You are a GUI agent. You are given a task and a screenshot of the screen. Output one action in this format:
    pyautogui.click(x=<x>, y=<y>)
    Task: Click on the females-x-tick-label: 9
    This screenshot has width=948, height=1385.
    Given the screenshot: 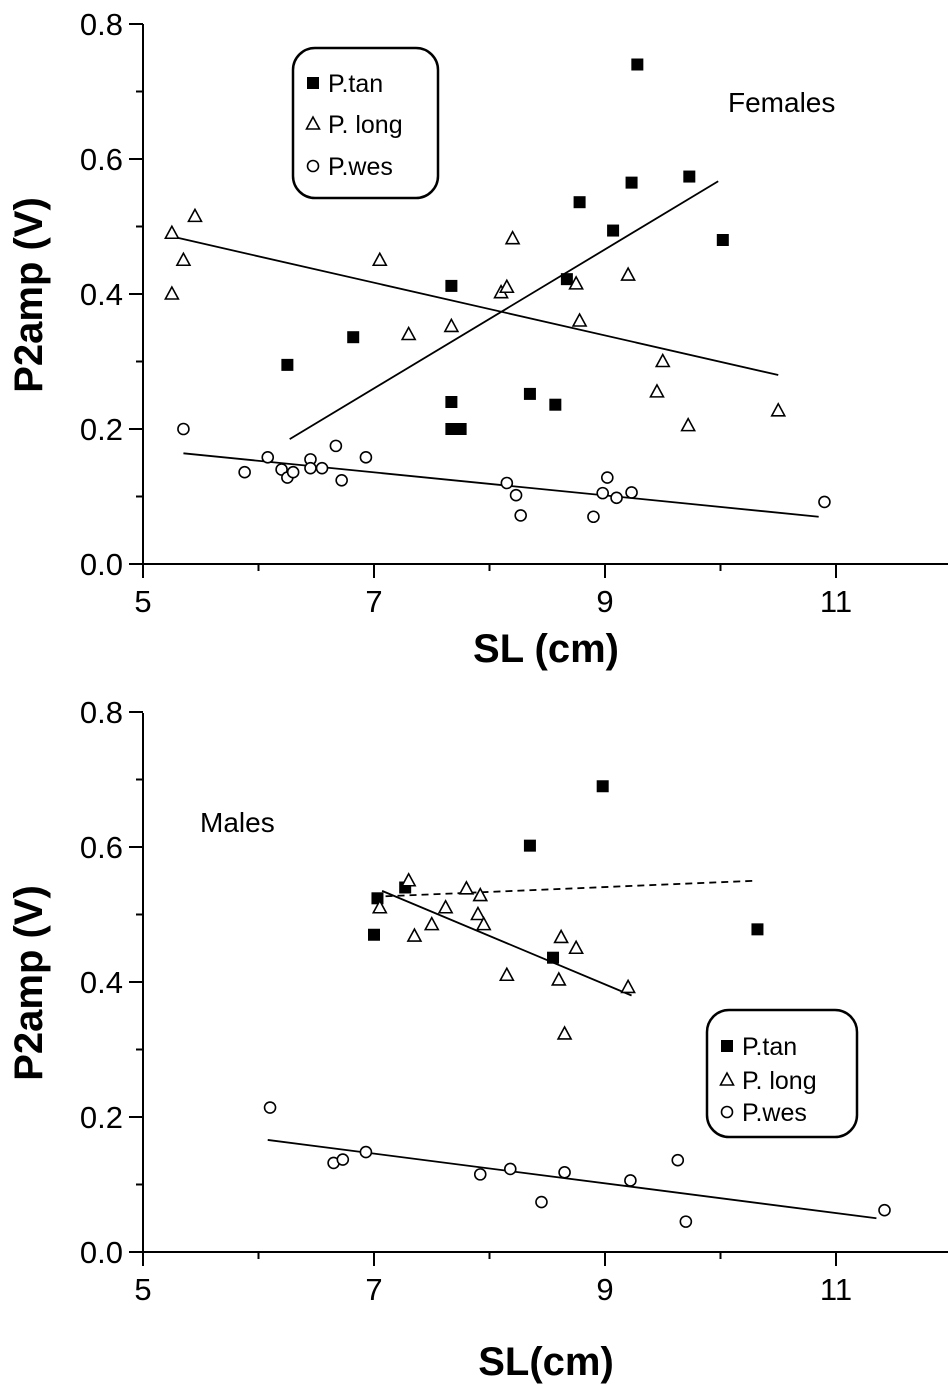 What is the action you would take?
    pyautogui.click(x=604, y=601)
    